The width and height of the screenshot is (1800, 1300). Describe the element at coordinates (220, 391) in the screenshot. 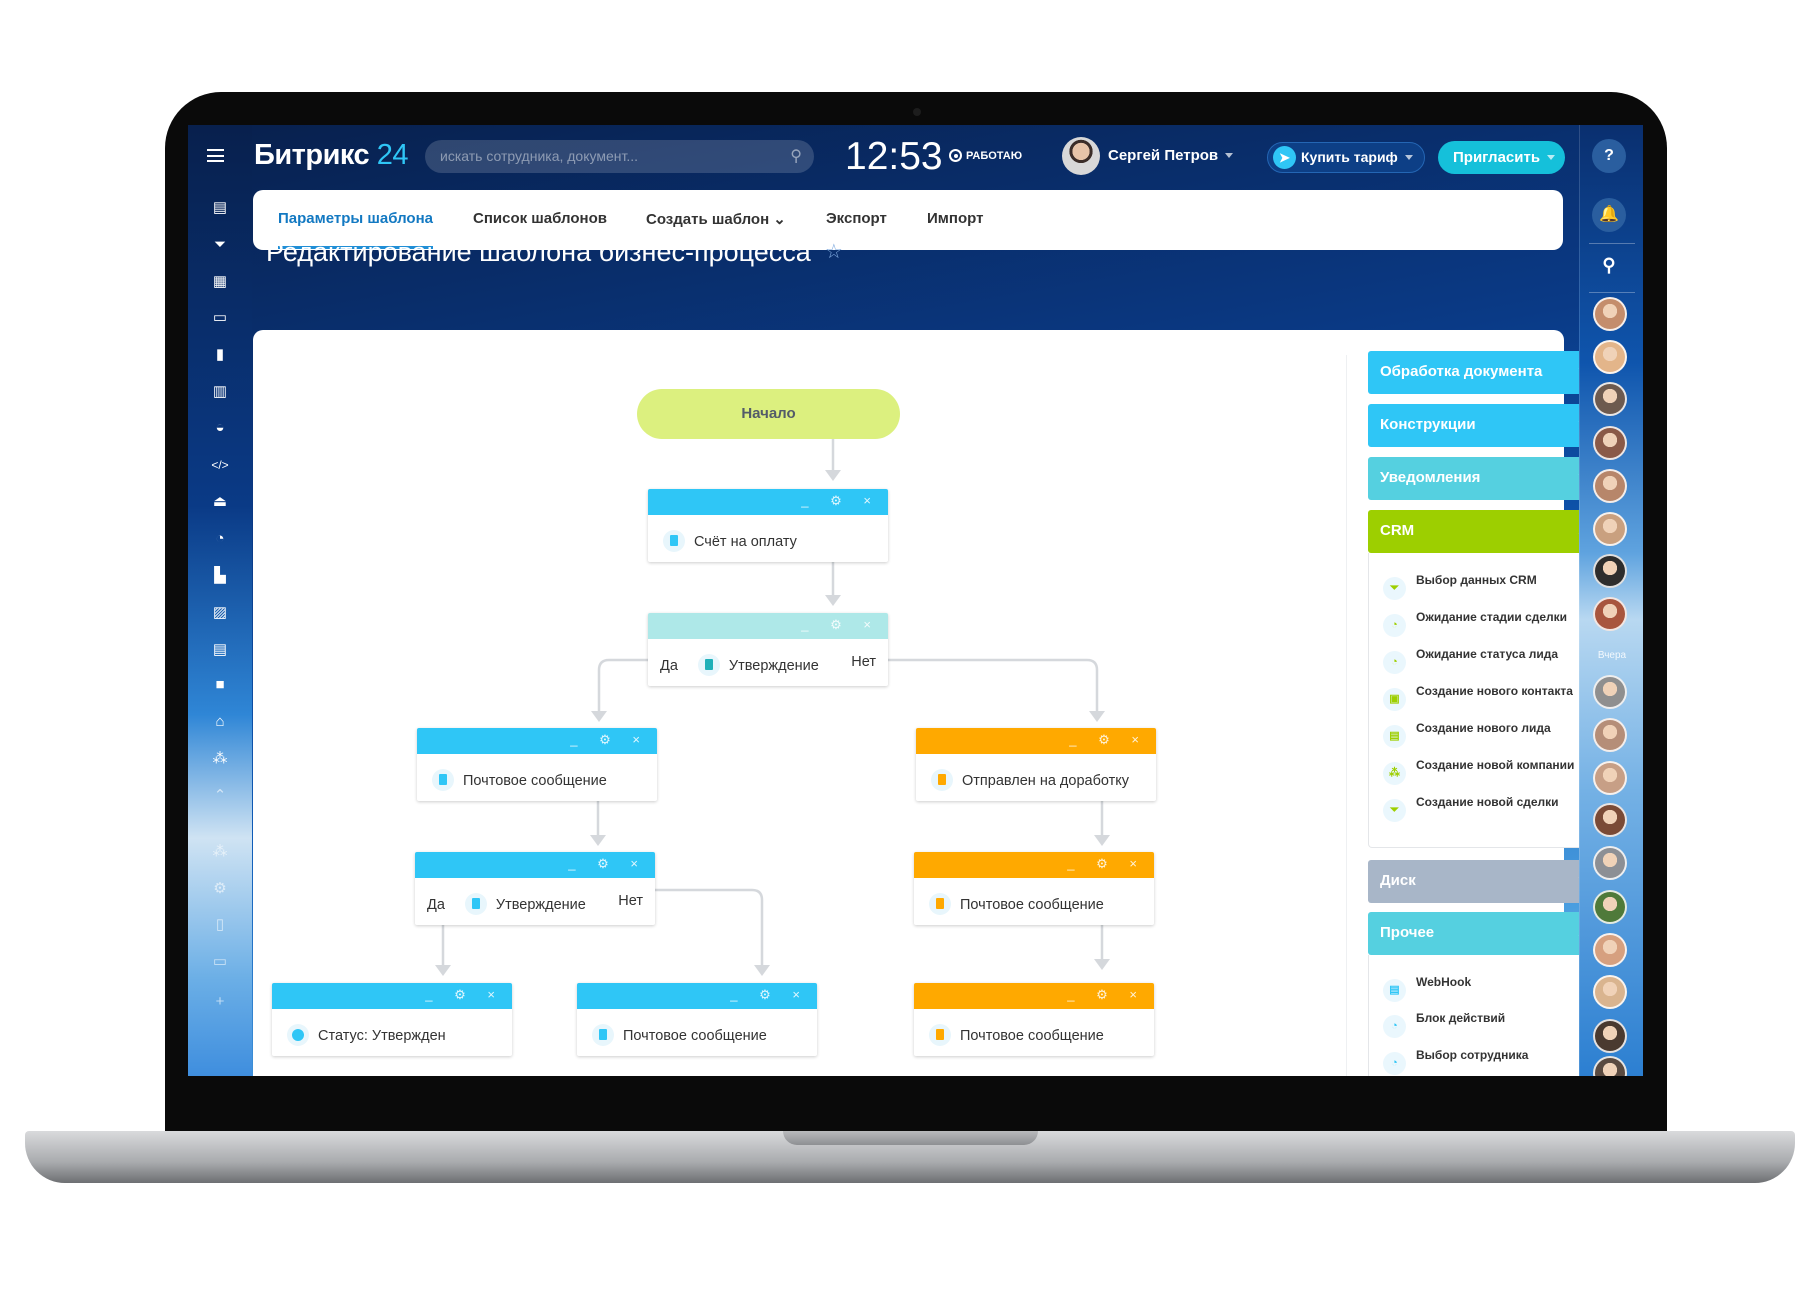

I see `book-icon: ▥` at that location.